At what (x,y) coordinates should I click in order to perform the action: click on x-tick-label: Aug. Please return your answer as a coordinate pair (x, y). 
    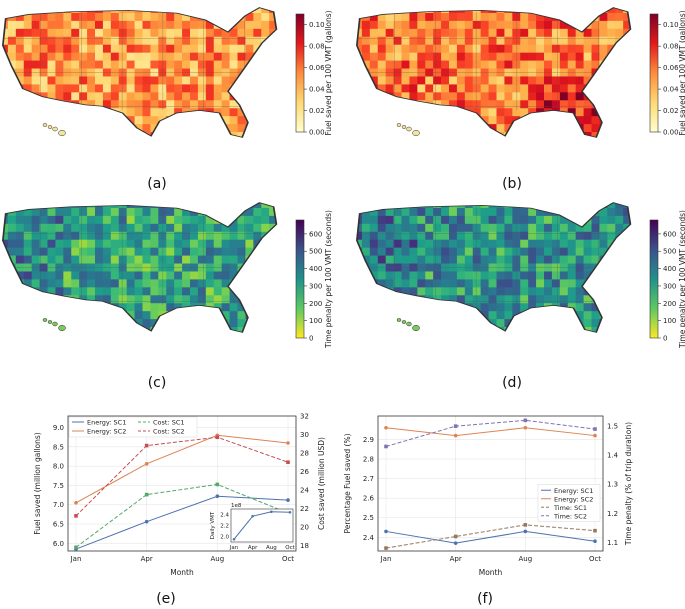
    Looking at the image, I should click on (525, 559).